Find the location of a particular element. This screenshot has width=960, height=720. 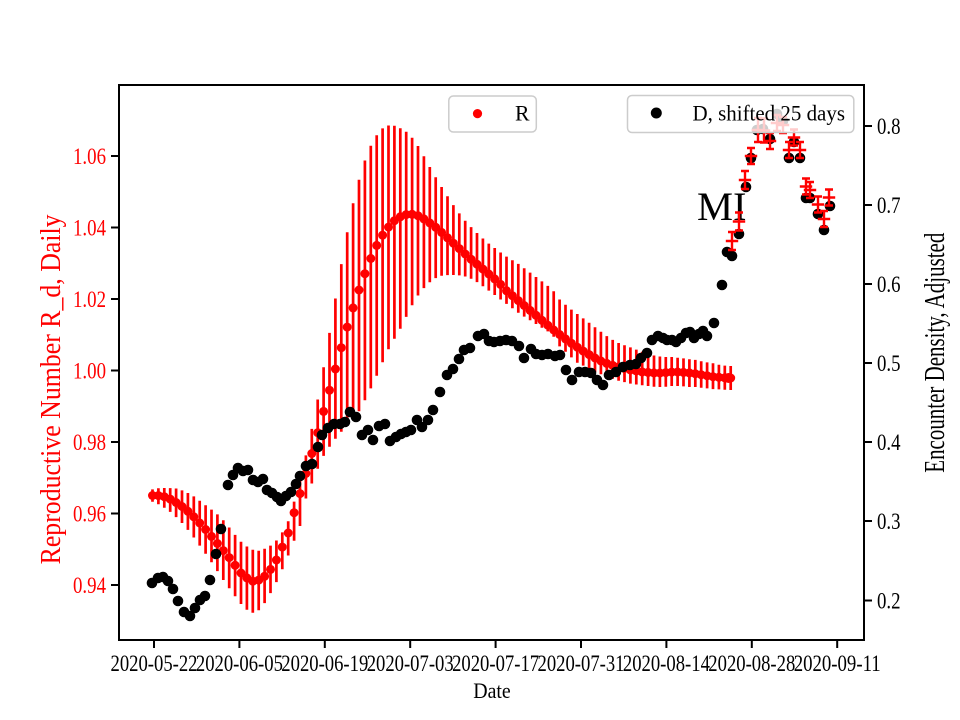

svg-text: 0.5 is located at coordinates (889, 363).